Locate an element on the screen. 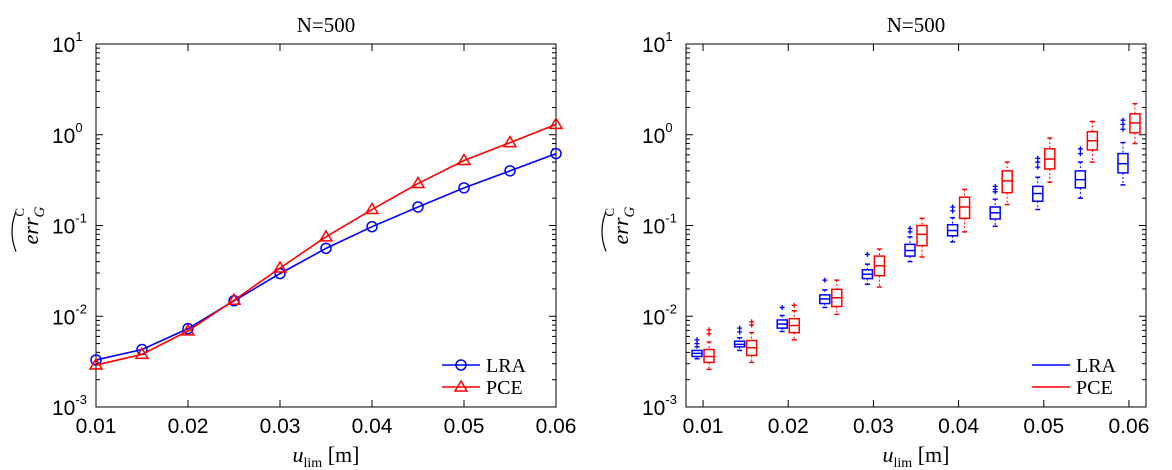 The height and width of the screenshot is (470, 1172). y-label-hat is located at coordinates (604, 231).